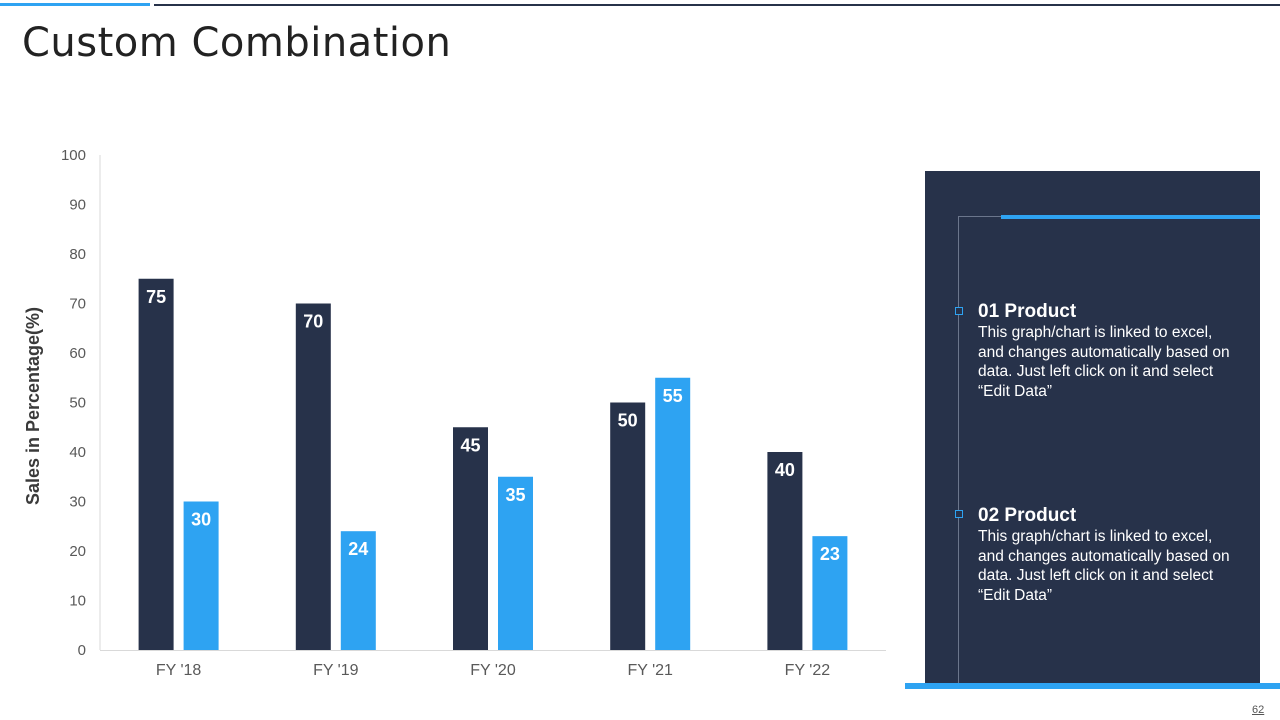 This screenshot has width=1280, height=720. I want to click on page-number: 62, so click(1258, 710).